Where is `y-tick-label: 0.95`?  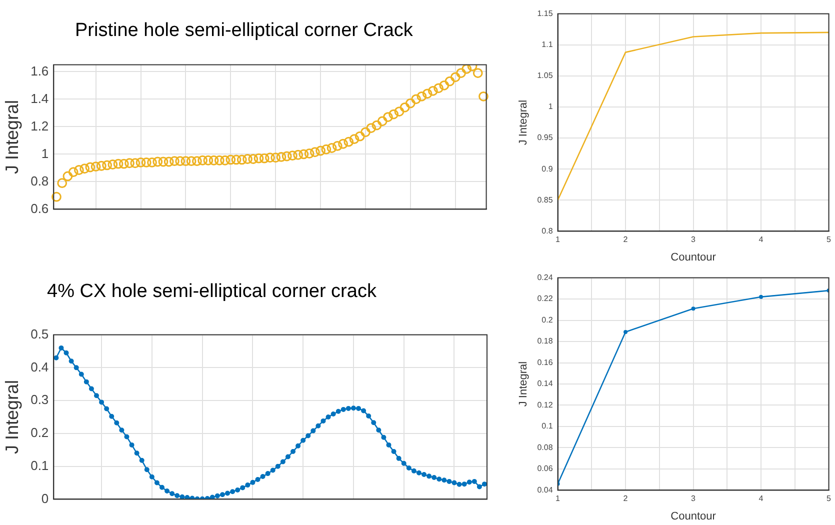 y-tick-label: 0.95 is located at coordinates (545, 137).